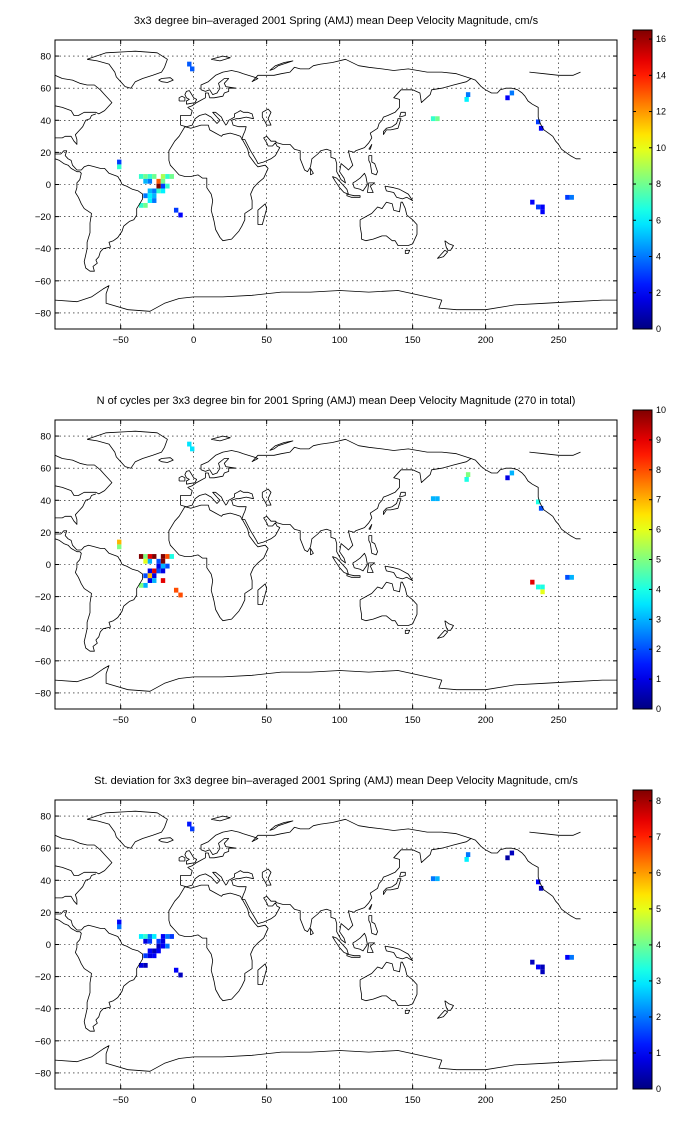 The image size is (696, 1140). What do you see at coordinates (345, 139) in the screenshot?
I see `data-cells` at bounding box center [345, 139].